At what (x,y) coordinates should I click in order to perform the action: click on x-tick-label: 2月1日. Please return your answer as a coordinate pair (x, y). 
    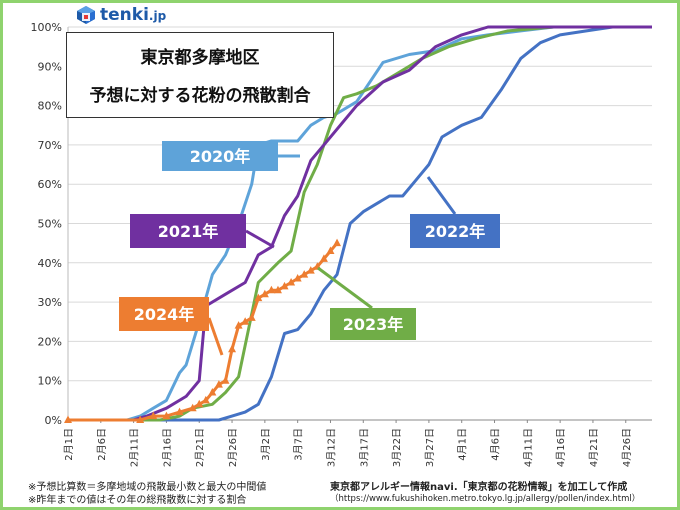
    Looking at the image, I should click on (69, 444).